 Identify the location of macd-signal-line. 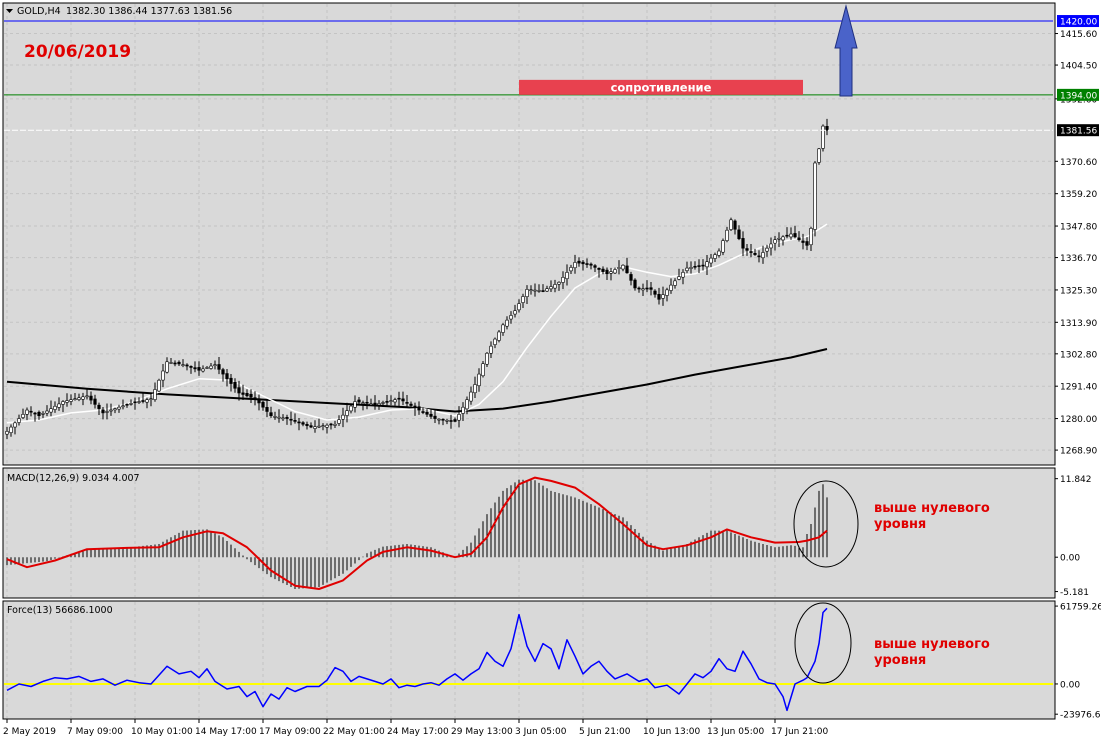
(417, 533).